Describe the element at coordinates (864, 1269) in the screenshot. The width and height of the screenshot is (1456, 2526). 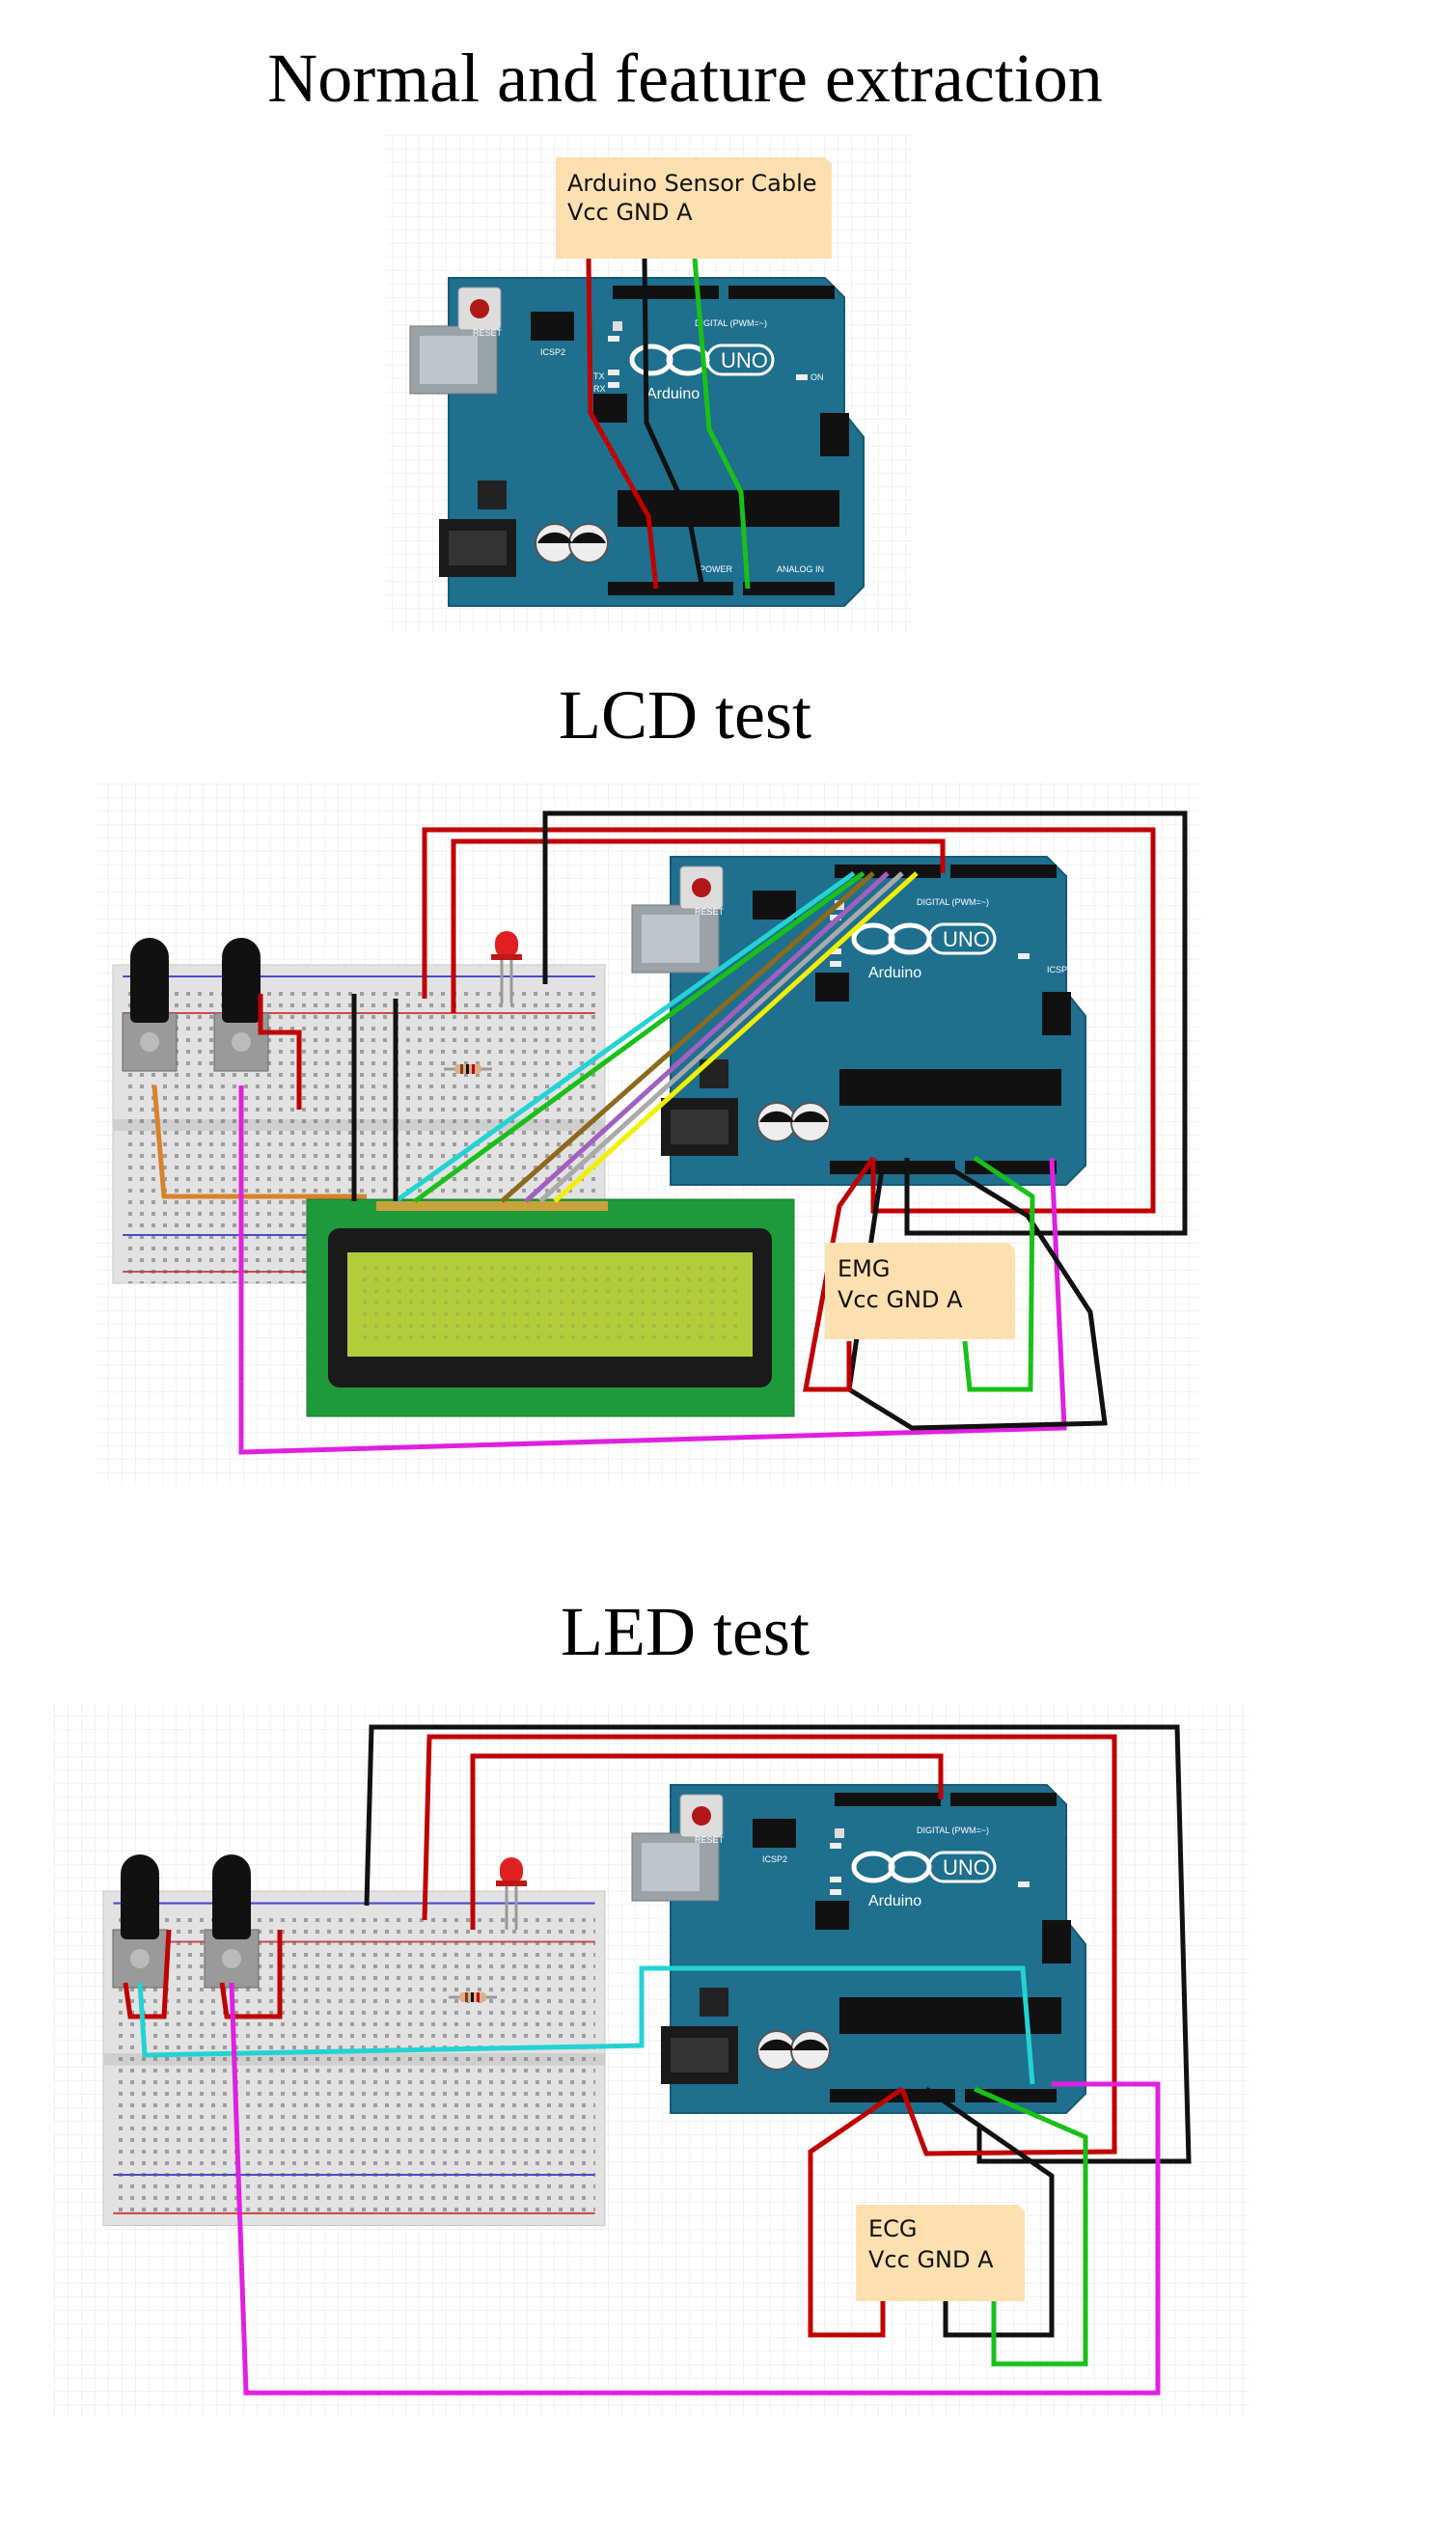
I see `note-line1: EMG` at that location.